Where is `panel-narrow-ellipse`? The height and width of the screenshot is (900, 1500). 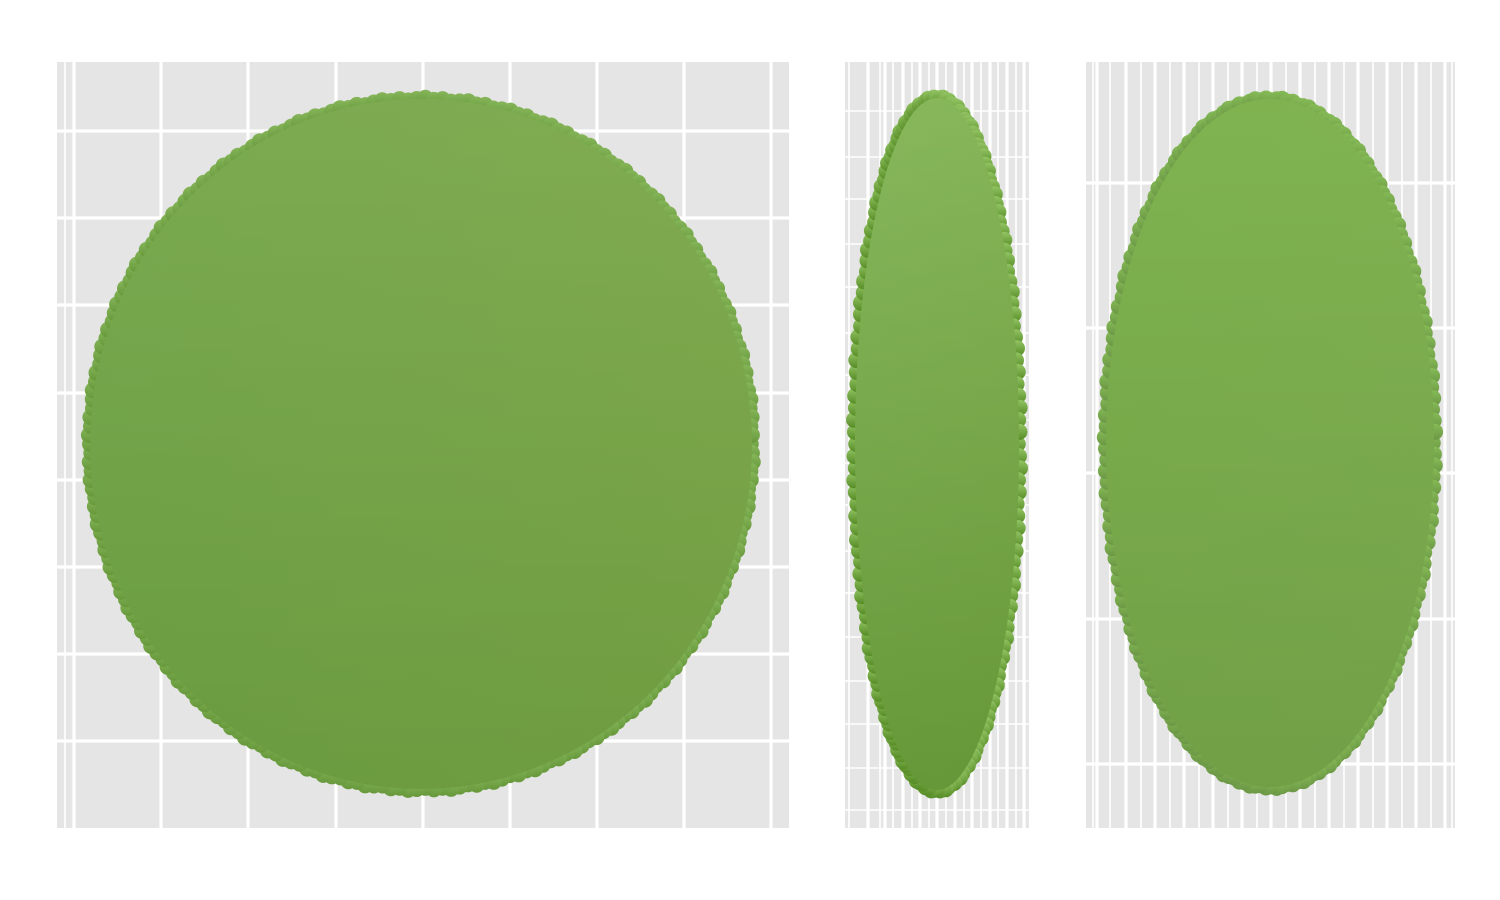
panel-narrow-ellipse is located at coordinates (937, 445).